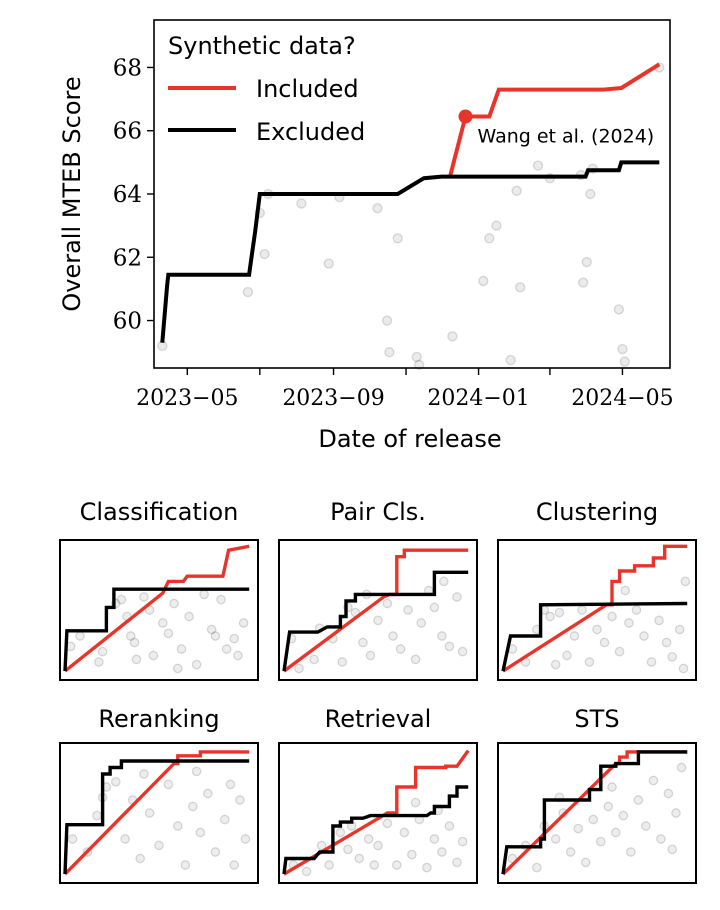 The width and height of the screenshot is (720, 910). What do you see at coordinates (187, 398) in the screenshot?
I see `x-tick-label: 2023−05` at bounding box center [187, 398].